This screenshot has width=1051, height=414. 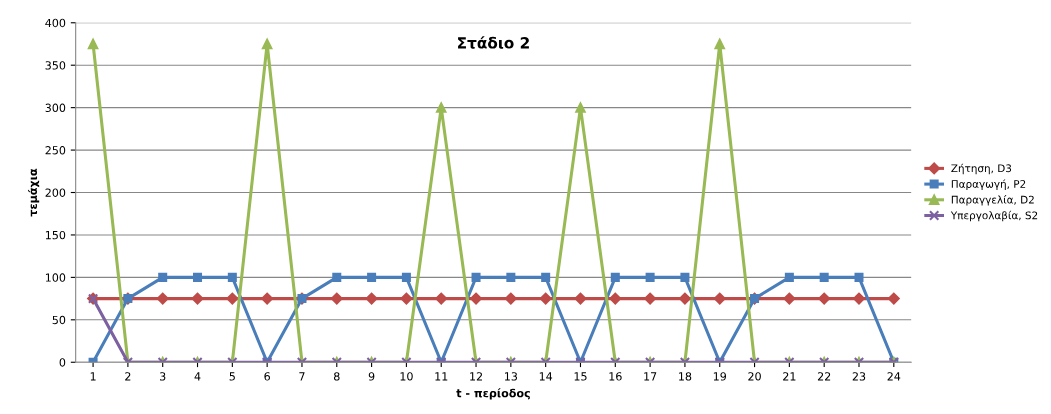 I want to click on x-tick-label: 21, so click(x=789, y=376).